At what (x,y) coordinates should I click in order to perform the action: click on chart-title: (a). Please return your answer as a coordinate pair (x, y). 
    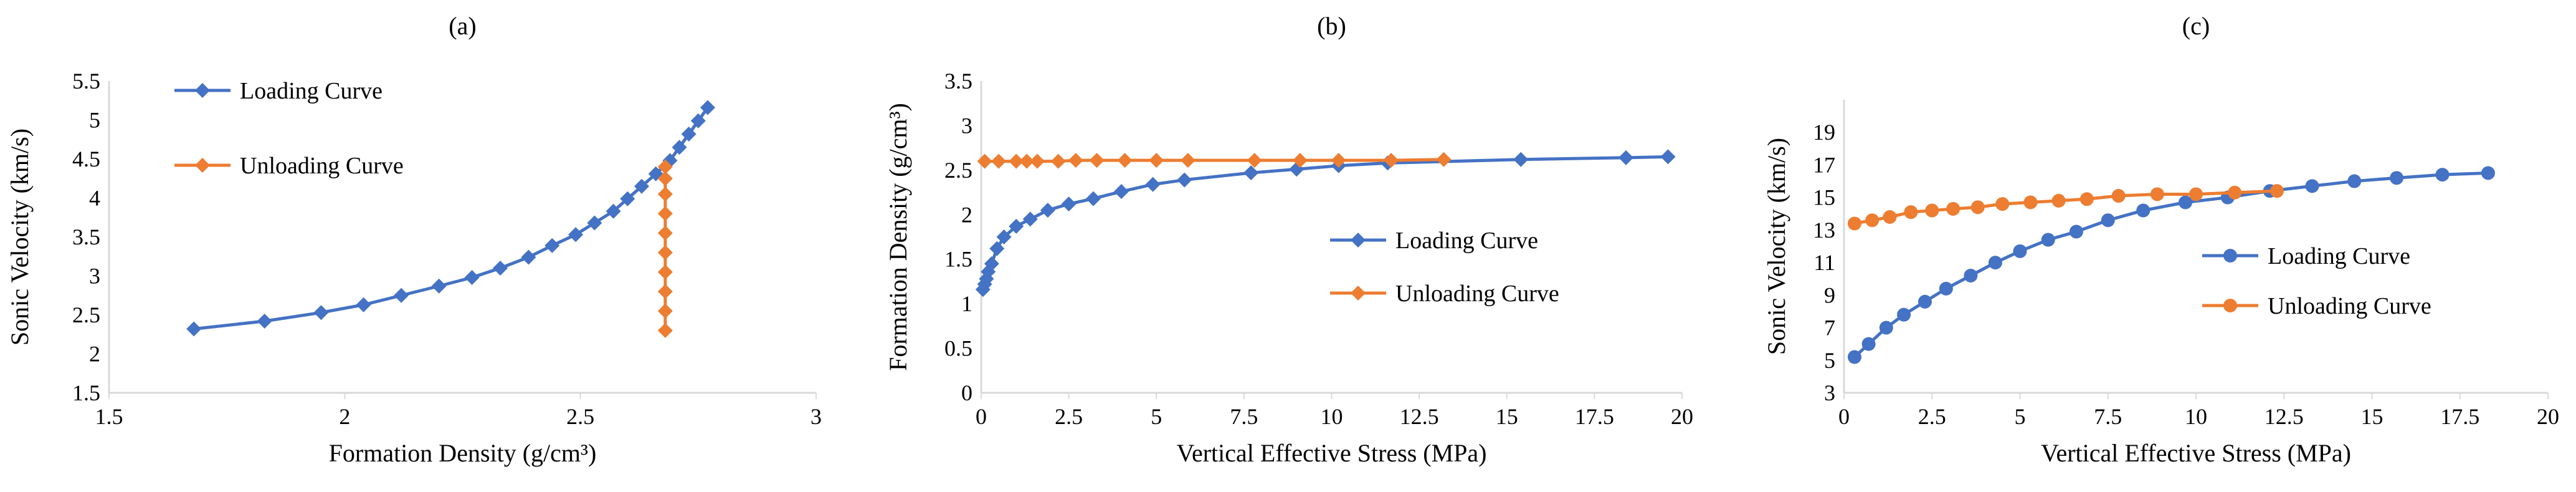
    Looking at the image, I should click on (463, 26).